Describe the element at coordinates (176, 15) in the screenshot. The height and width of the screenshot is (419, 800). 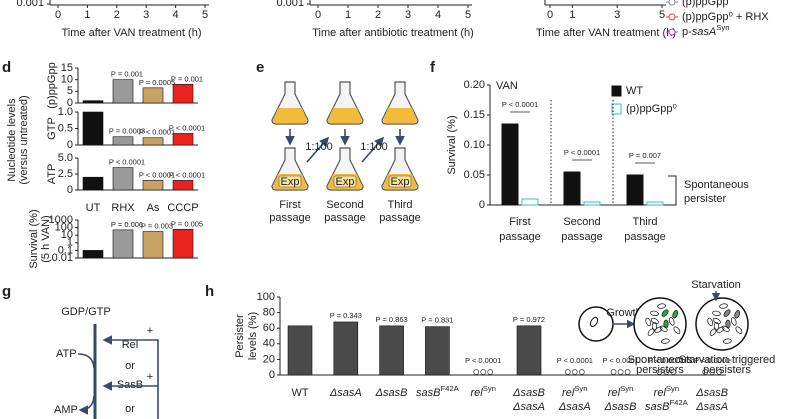
I see `x-tick-label: 4` at that location.